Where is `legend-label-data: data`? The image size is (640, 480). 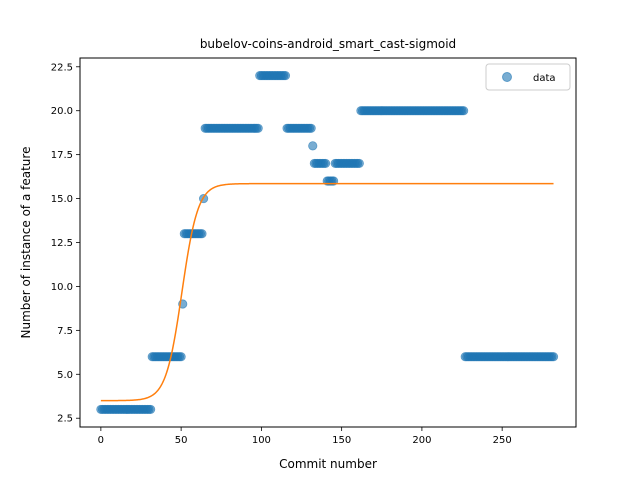 legend-label-data: data is located at coordinates (544, 78).